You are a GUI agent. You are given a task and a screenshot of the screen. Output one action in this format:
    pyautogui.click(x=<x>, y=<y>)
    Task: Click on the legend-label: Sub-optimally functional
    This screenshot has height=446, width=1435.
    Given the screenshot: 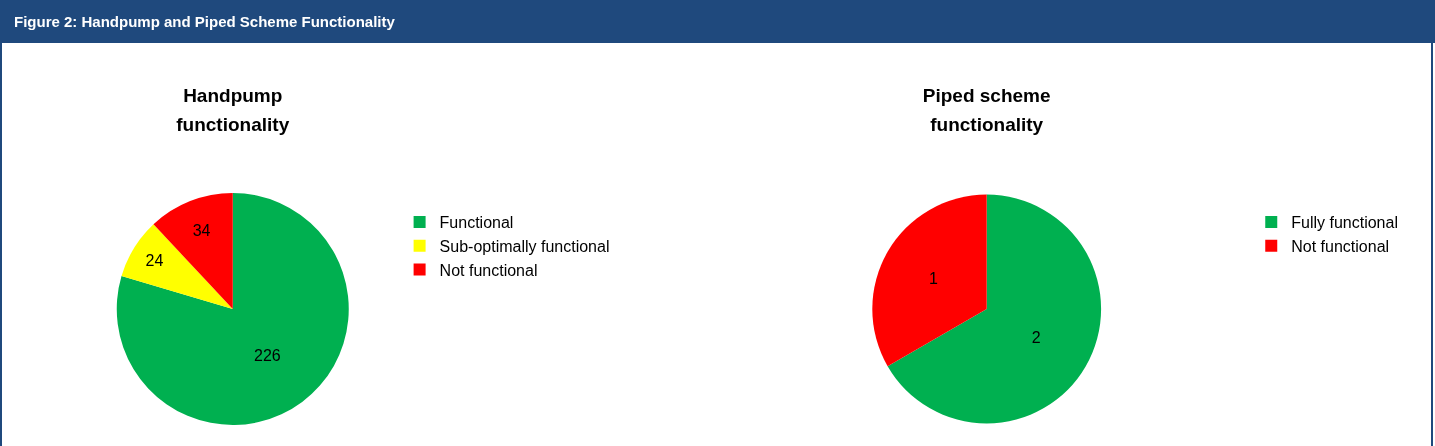 What is the action you would take?
    pyautogui.click(x=524, y=246)
    